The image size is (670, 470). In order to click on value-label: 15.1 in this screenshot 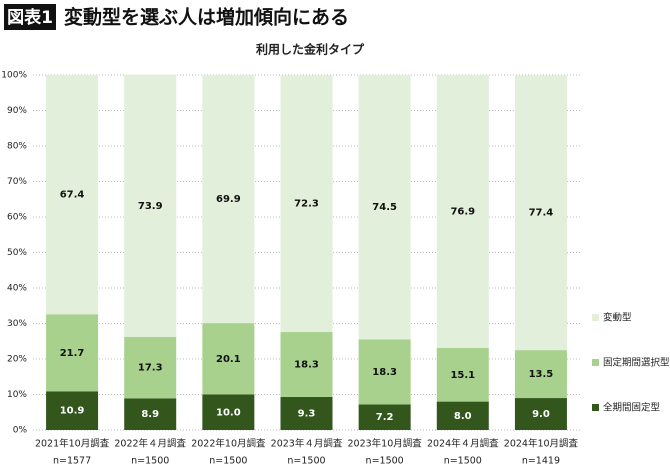, I will do `click(462, 375)`.